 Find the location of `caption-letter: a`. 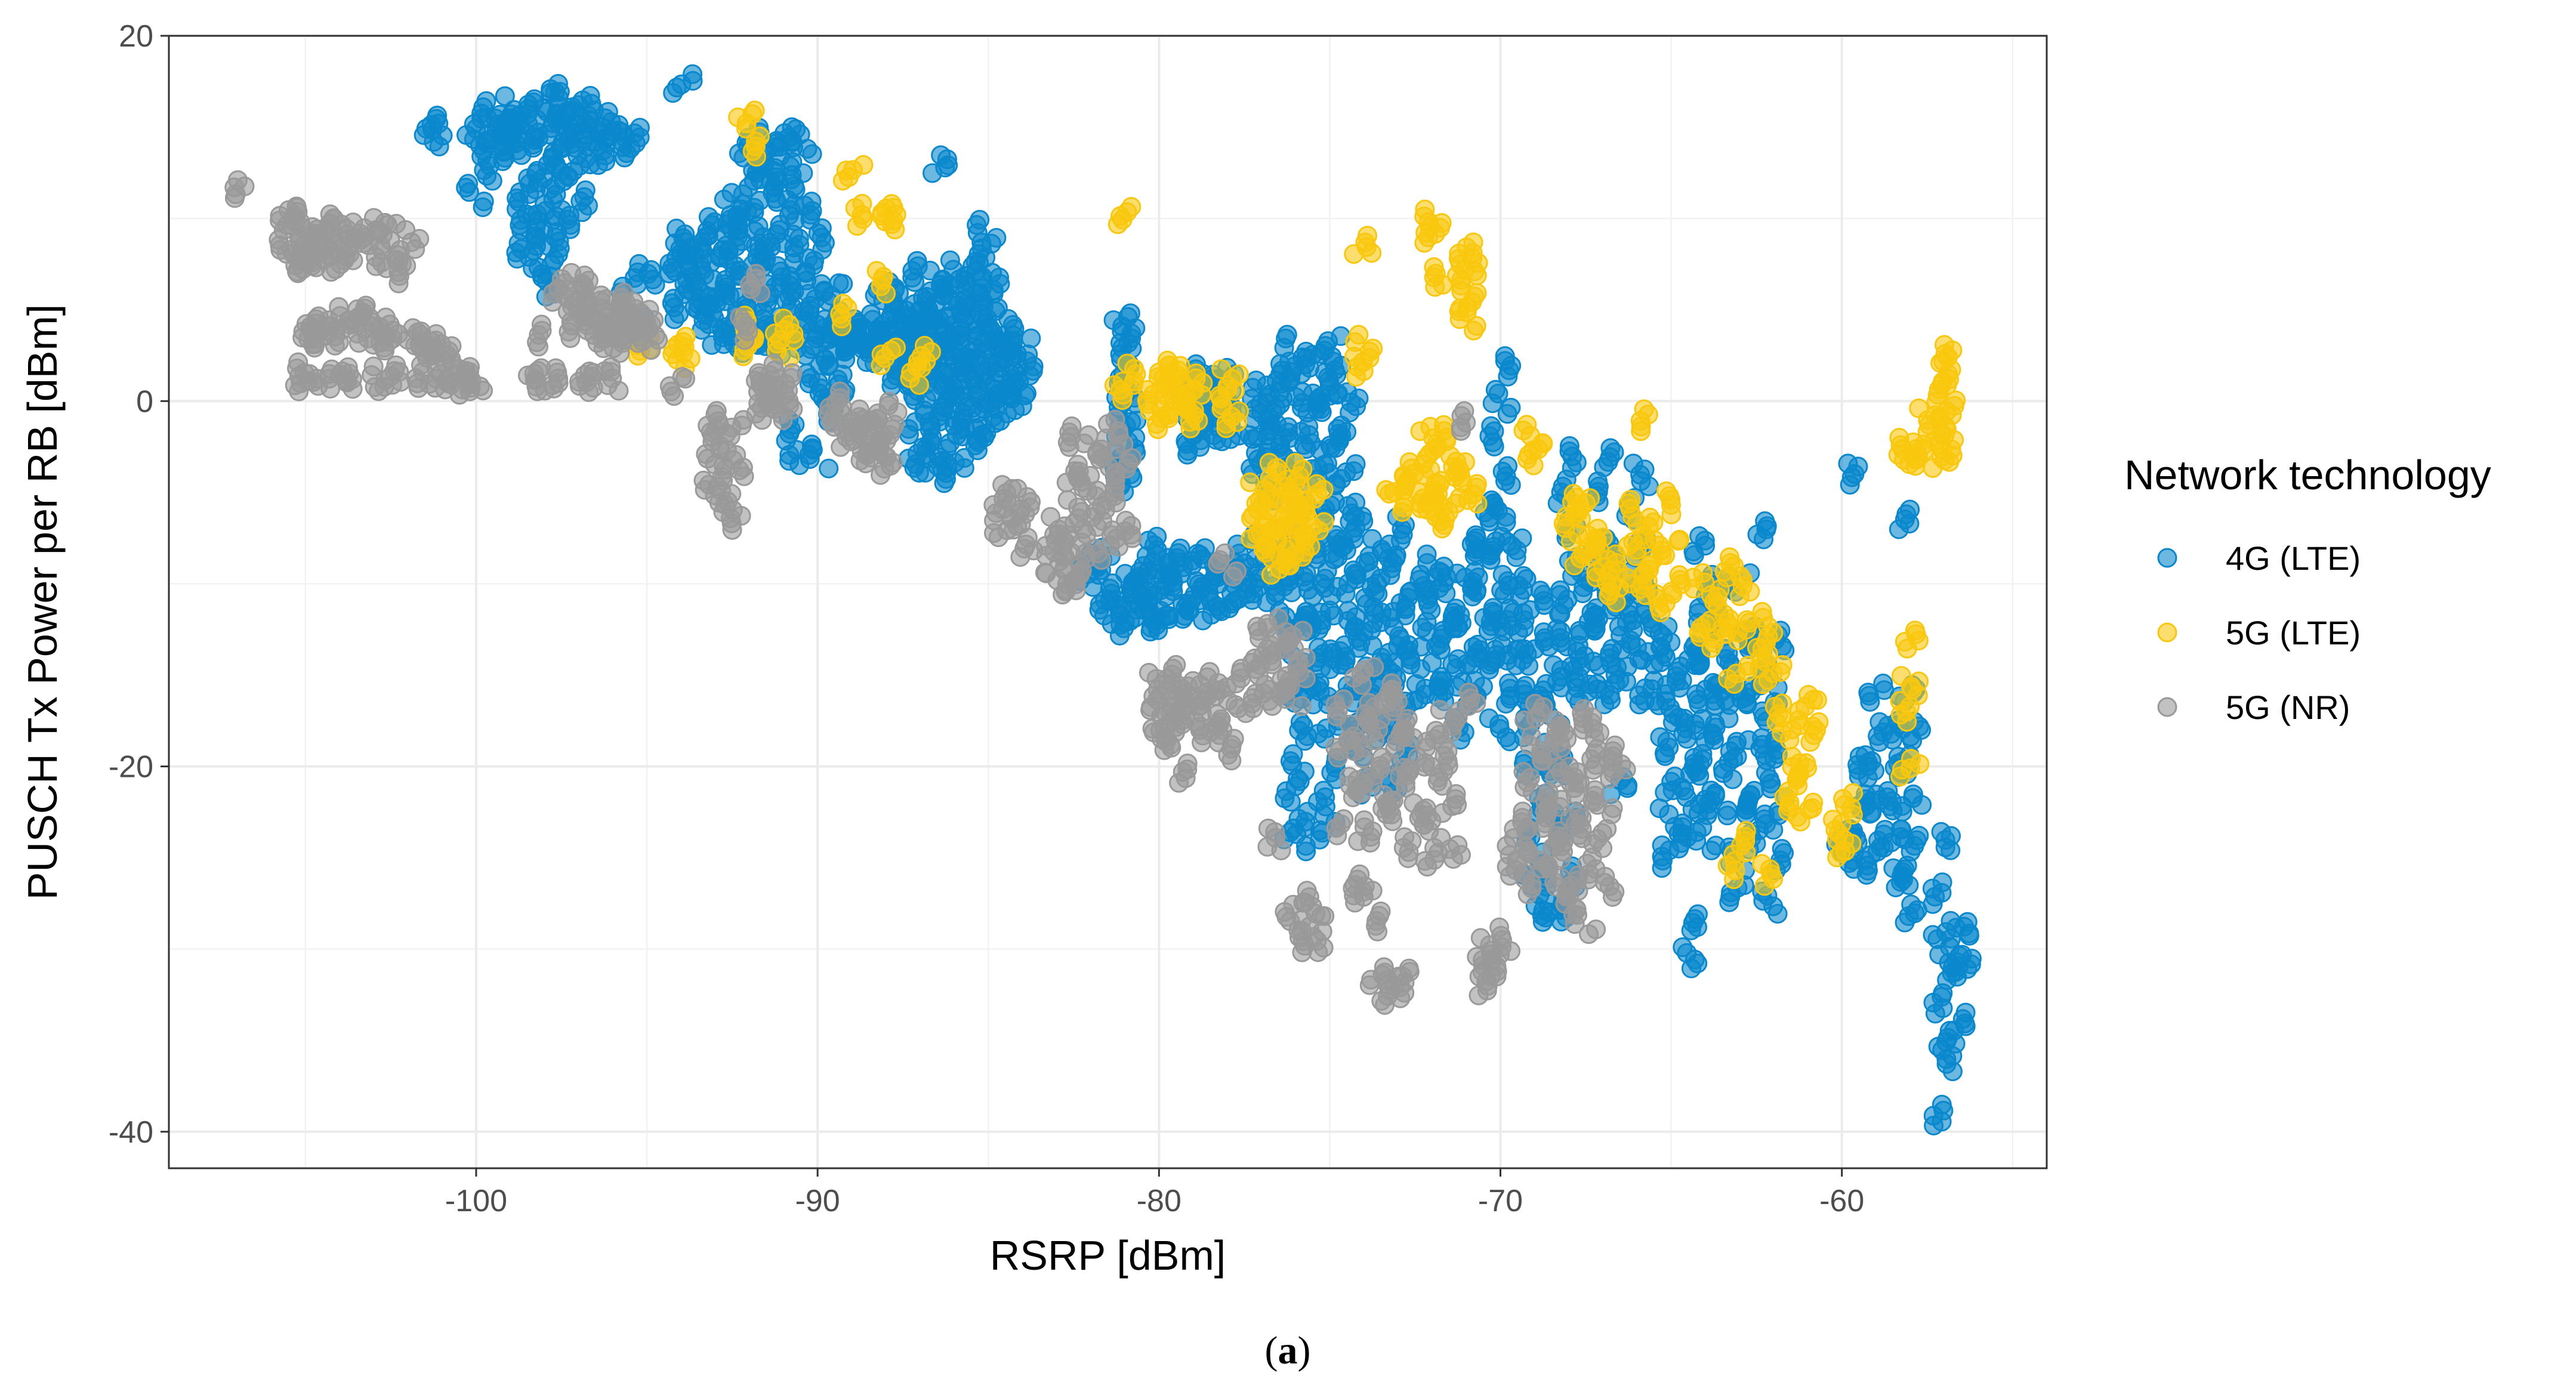

caption-letter: a is located at coordinates (1288, 1350).